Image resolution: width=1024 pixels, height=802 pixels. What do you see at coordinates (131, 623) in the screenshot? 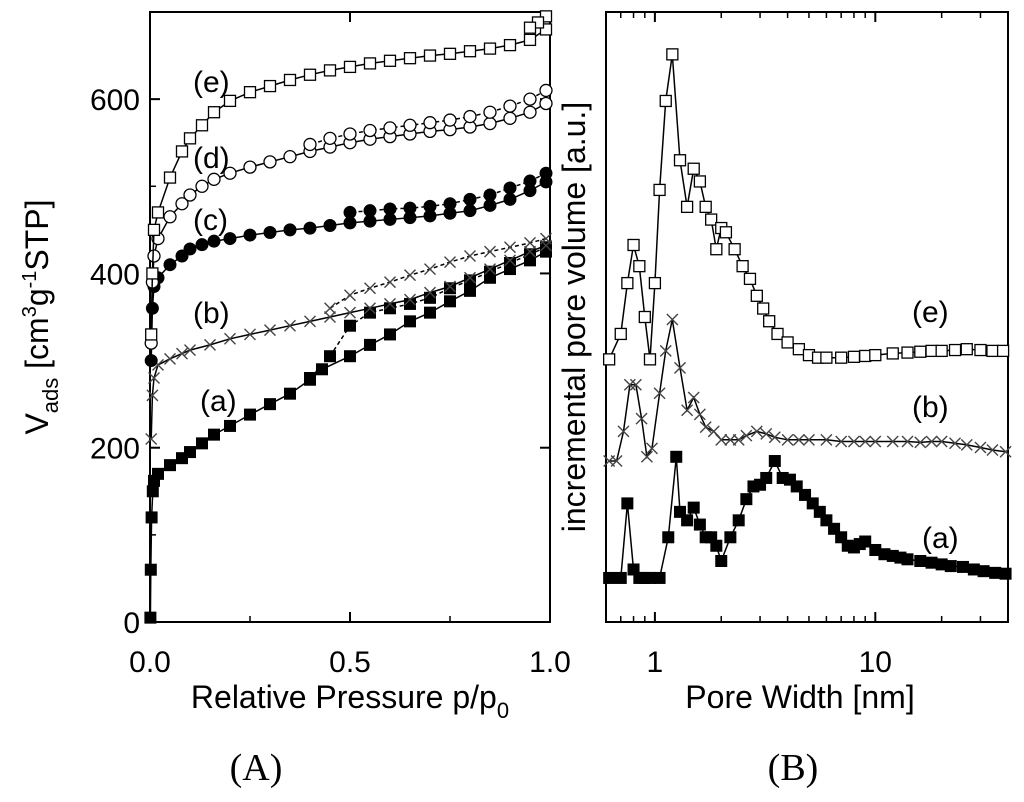
I see `y-tick-label: 0` at bounding box center [131, 623].